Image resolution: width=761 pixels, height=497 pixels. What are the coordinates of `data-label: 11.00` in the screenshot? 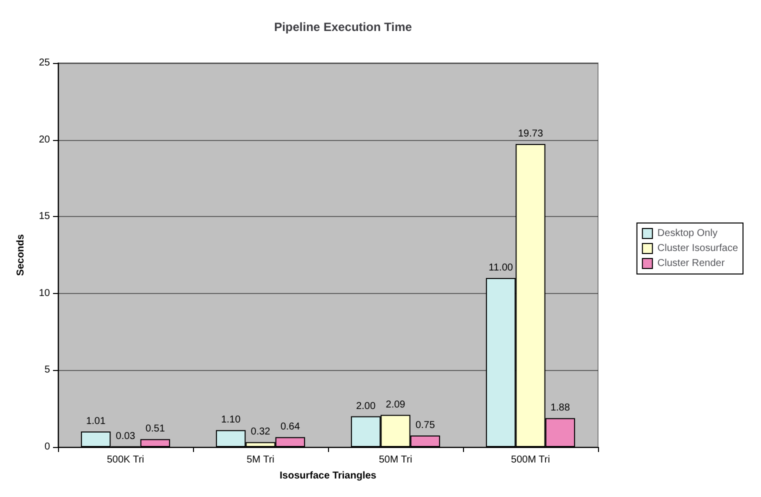 It's located at (501, 268).